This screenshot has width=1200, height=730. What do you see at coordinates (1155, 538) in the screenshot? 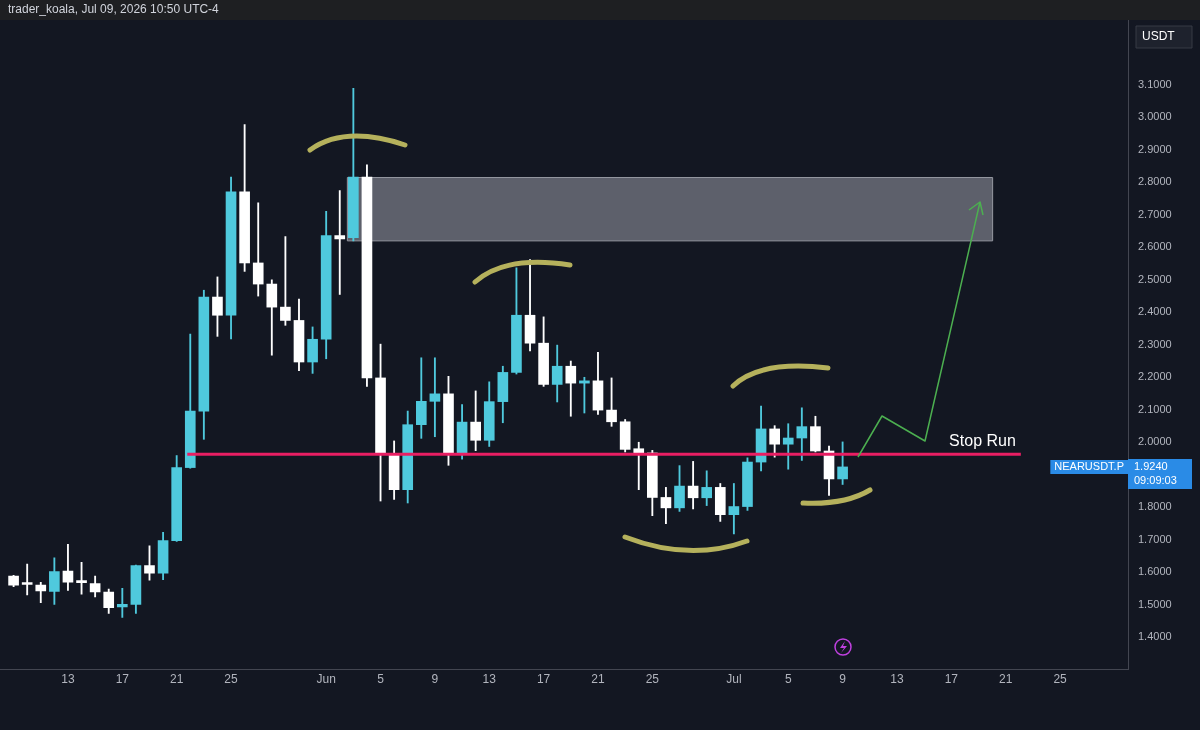
I see `y-tick-label: 1.7000` at bounding box center [1155, 538].